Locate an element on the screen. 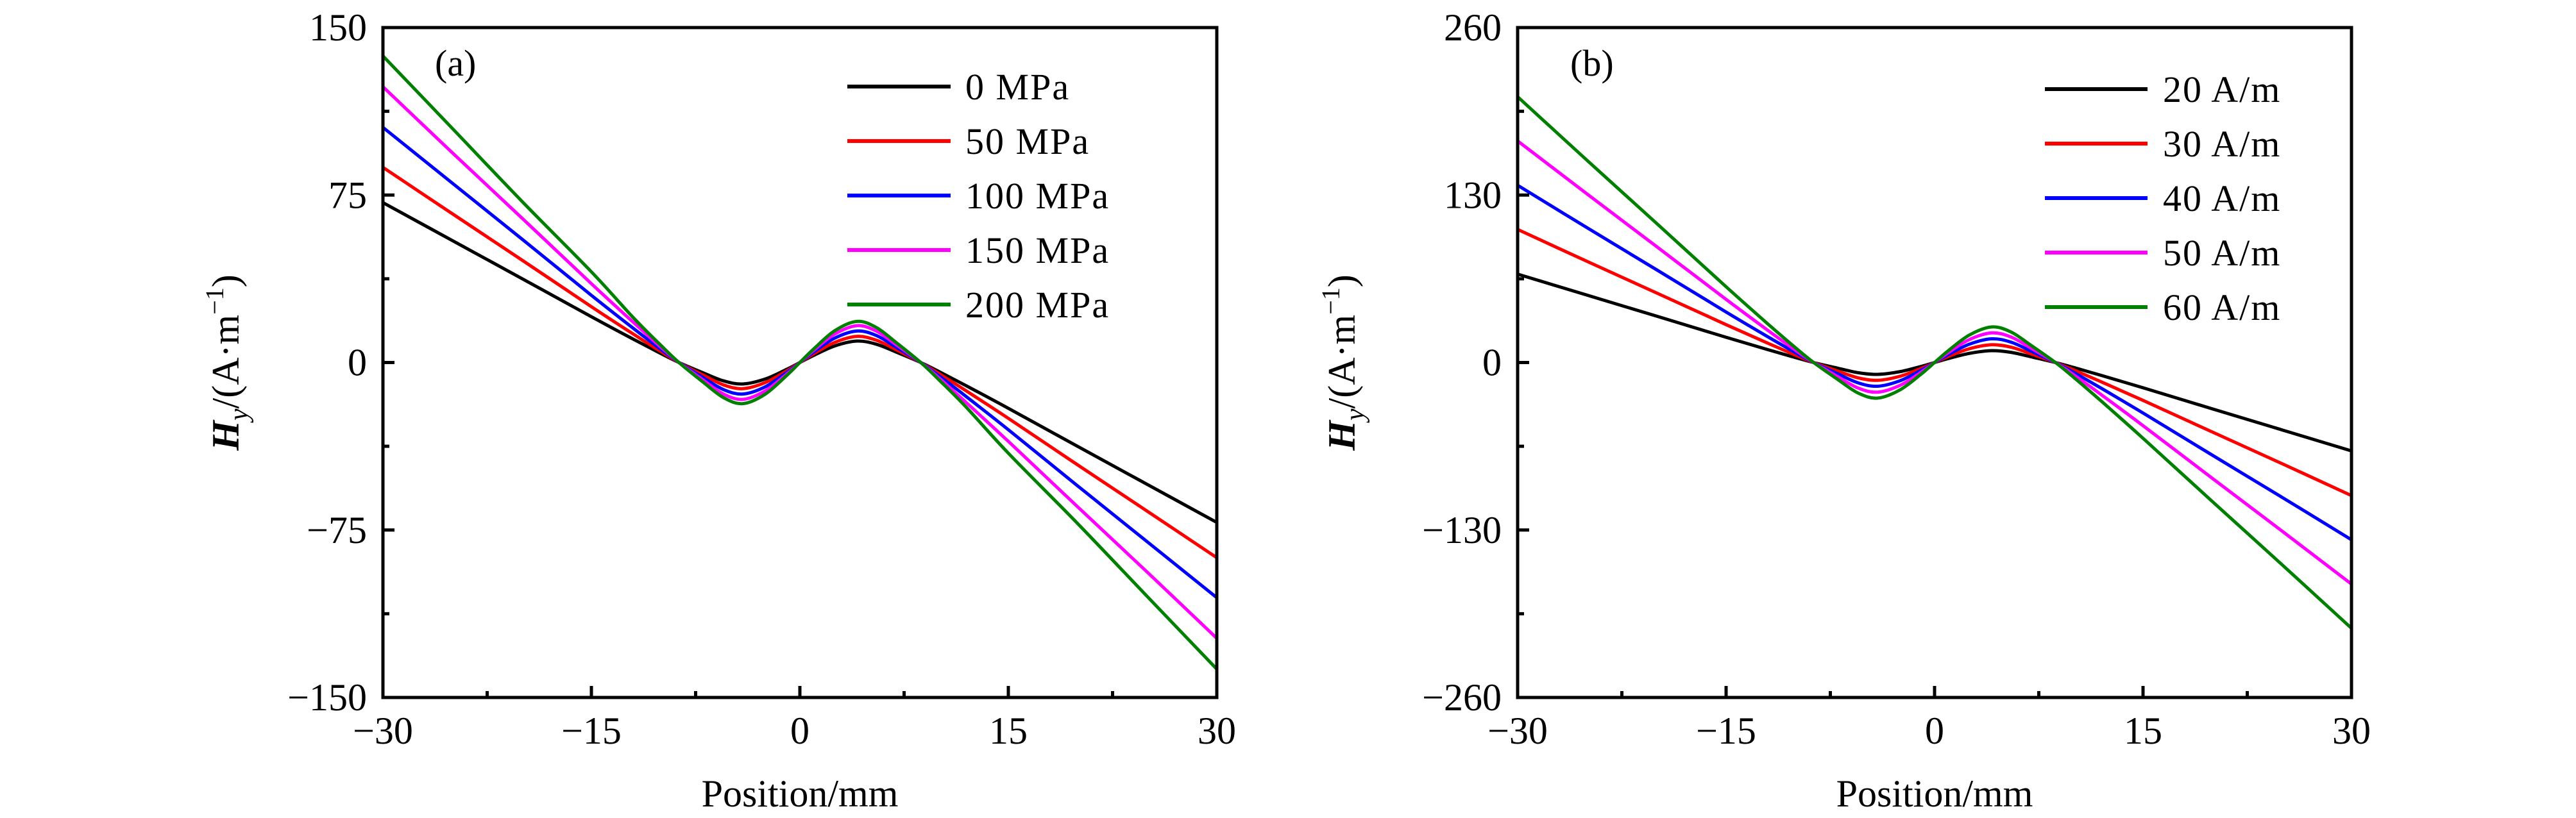 This screenshot has height=818, width=2576. y-axis-title-suffix-a: ) is located at coordinates (226, 280).